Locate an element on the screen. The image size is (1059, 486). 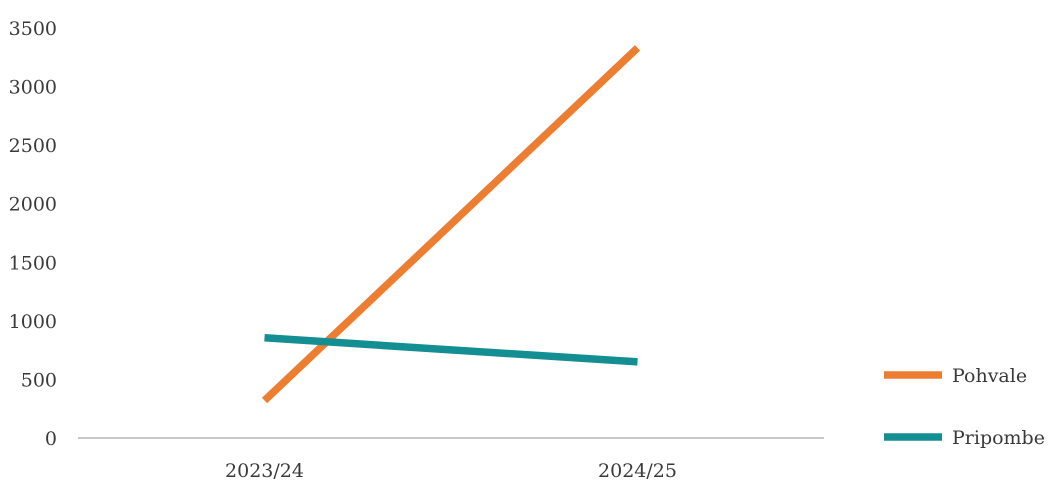
legend-label-0: Pohvale is located at coordinates (989, 376).